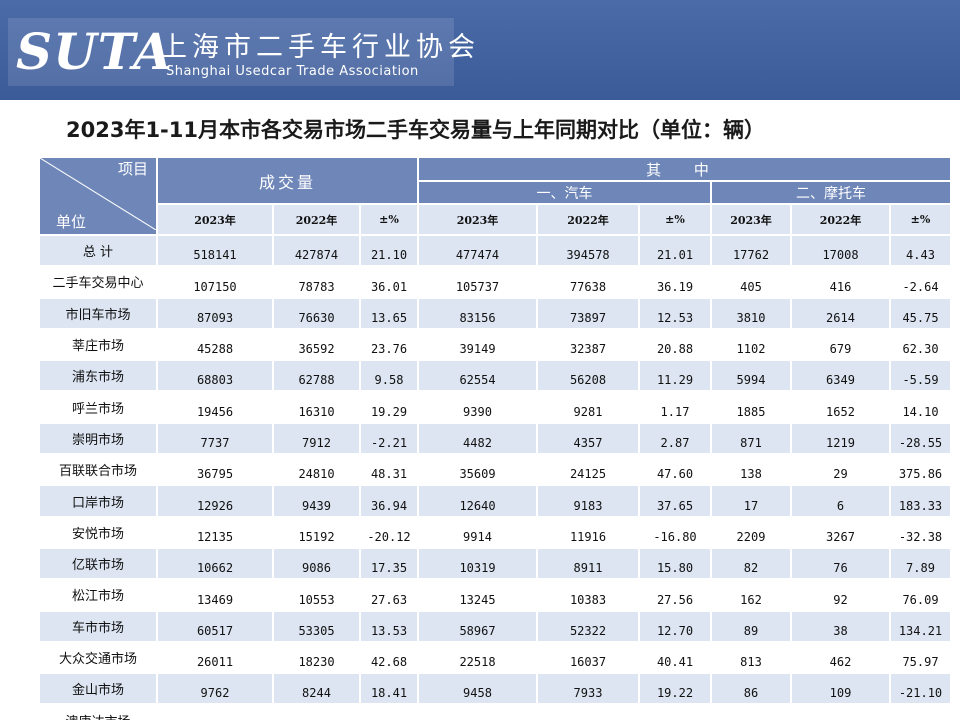 The height and width of the screenshot is (720, 960). Describe the element at coordinates (98, 626) in the screenshot. I see `row-label: 车市市场` at that location.